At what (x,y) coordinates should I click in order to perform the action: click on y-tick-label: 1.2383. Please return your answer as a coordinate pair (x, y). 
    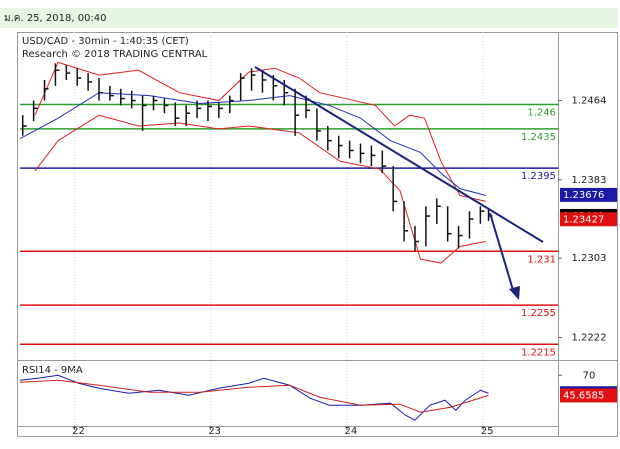
    Looking at the image, I should click on (589, 180).